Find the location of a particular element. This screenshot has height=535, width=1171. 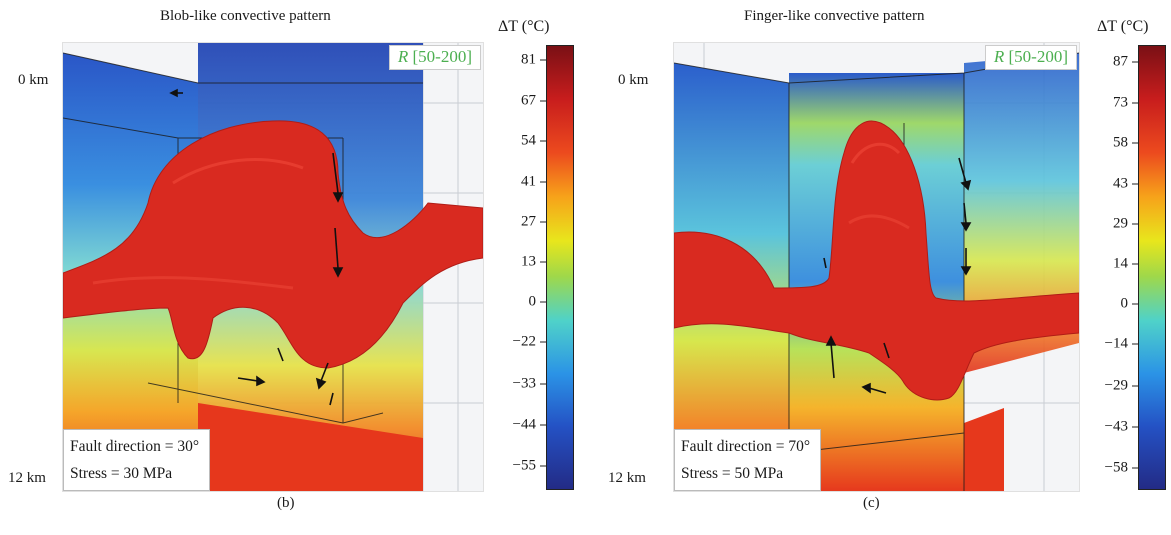

panel-b-depth-top: 0 km is located at coordinates (33, 80).